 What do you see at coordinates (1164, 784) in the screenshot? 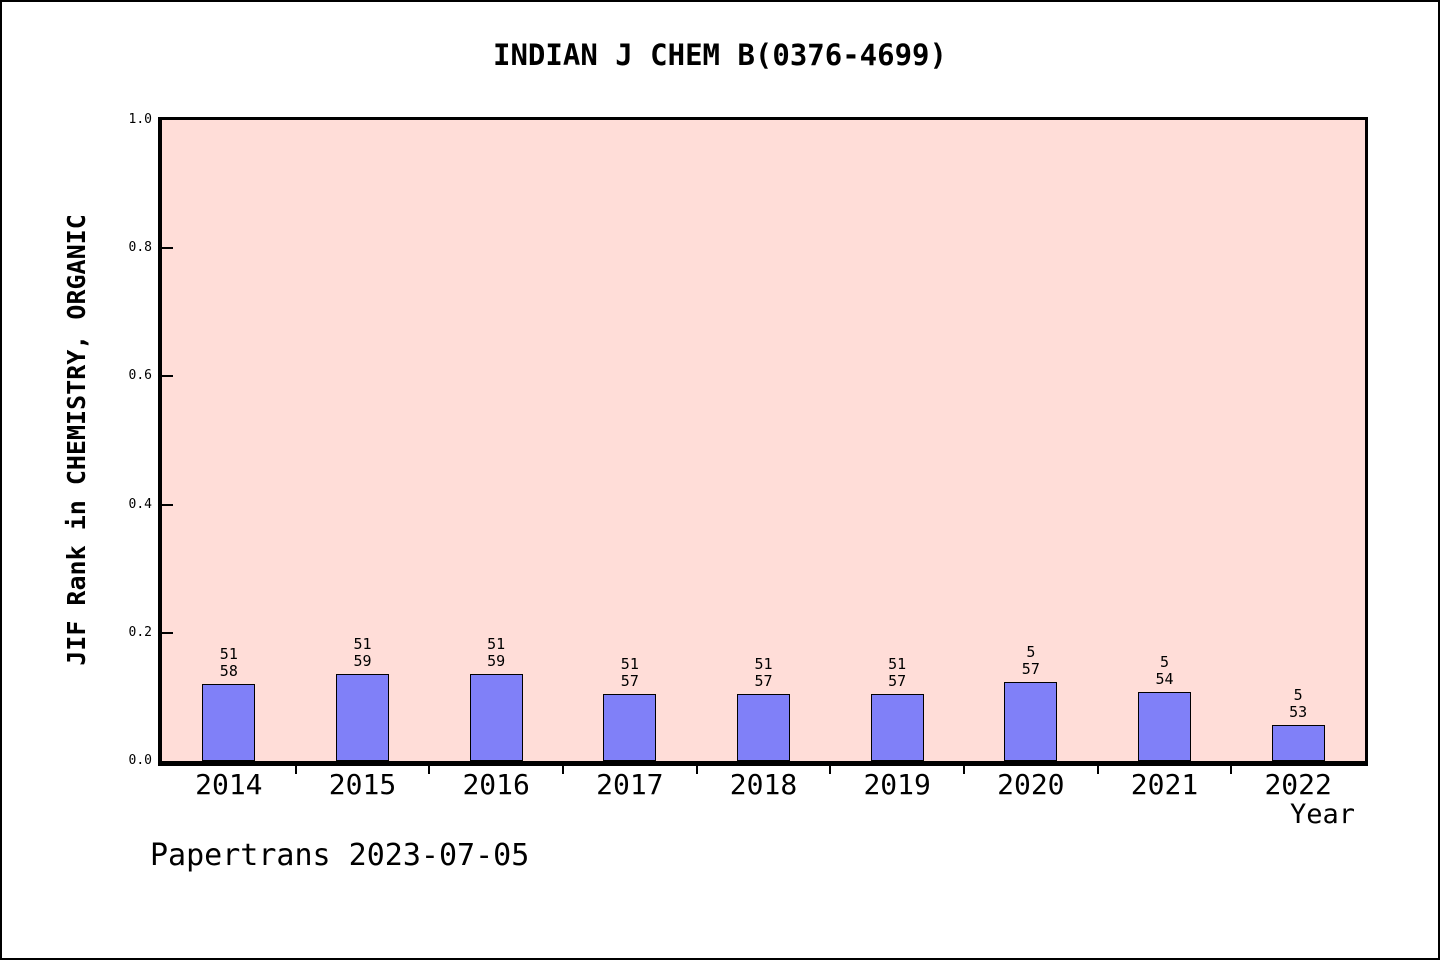
I see `x-tick-label-2021: 2021` at bounding box center [1164, 784].